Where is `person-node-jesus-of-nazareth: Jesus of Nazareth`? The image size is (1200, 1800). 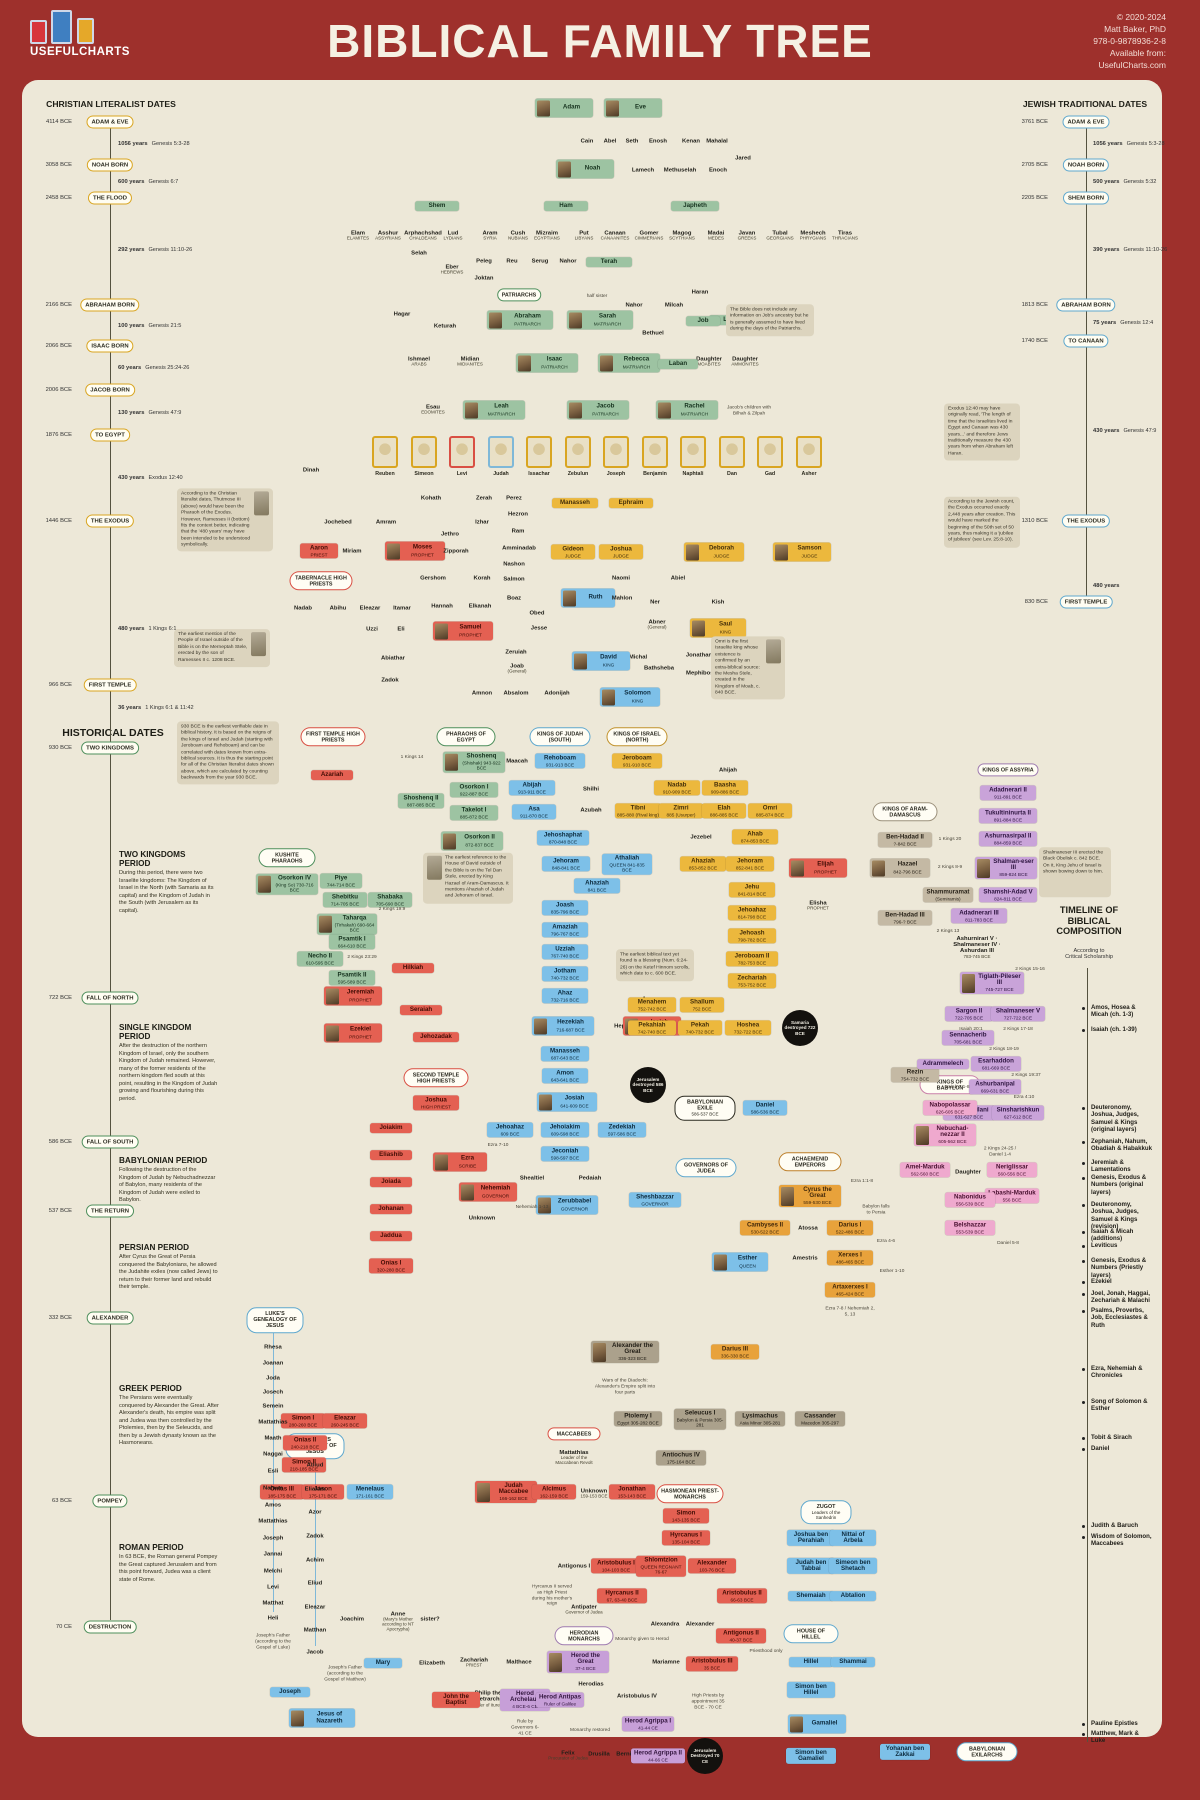
person-node-jesus-of-nazareth: Jesus of Nazareth is located at coordinates (322, 1718).